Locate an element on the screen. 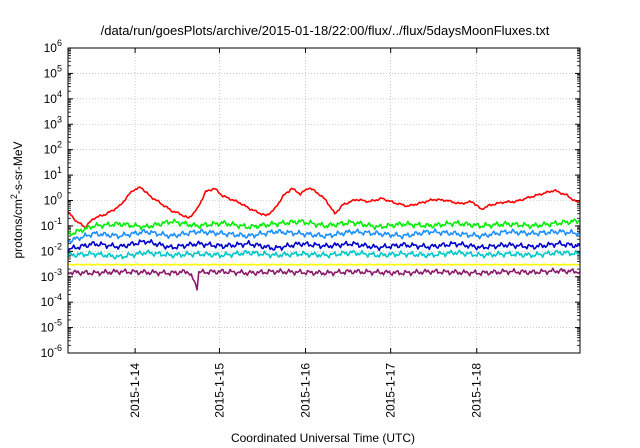 The width and height of the screenshot is (640, 448). y-tick-label: 10⁰ is located at coordinates (53, 199).